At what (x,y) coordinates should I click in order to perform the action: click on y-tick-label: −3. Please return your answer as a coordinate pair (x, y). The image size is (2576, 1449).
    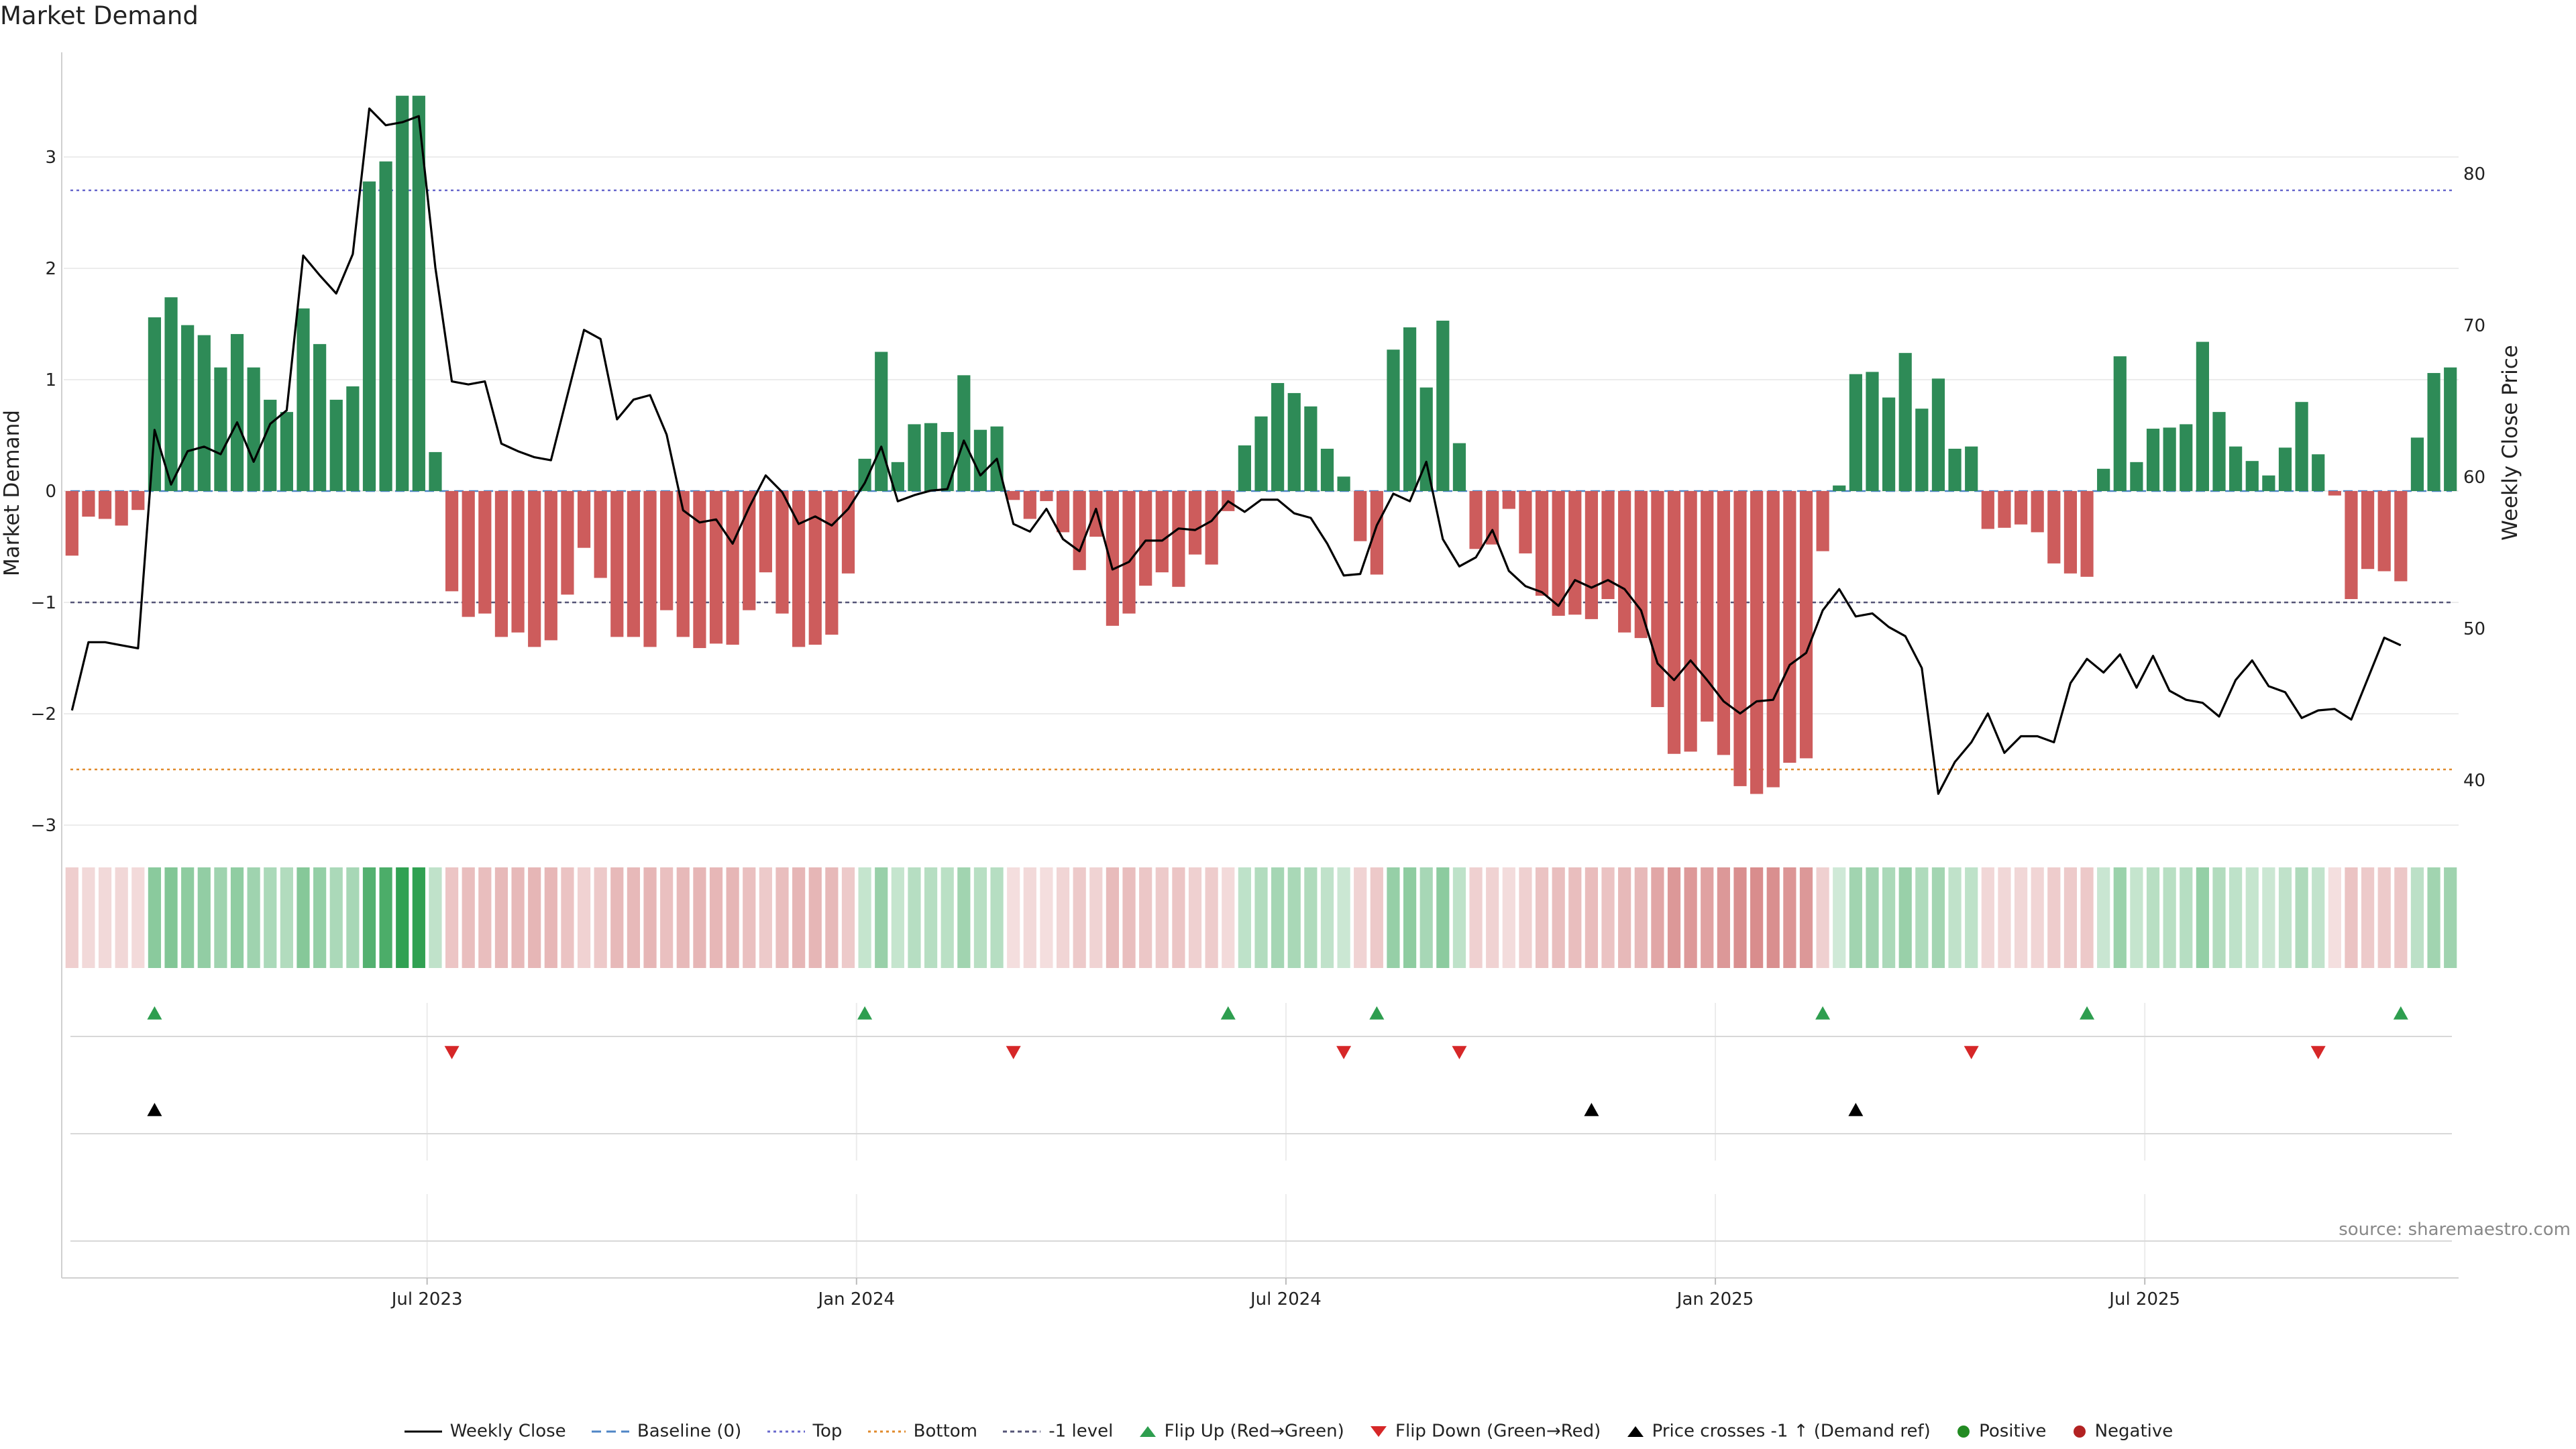
    Looking at the image, I should click on (43, 826).